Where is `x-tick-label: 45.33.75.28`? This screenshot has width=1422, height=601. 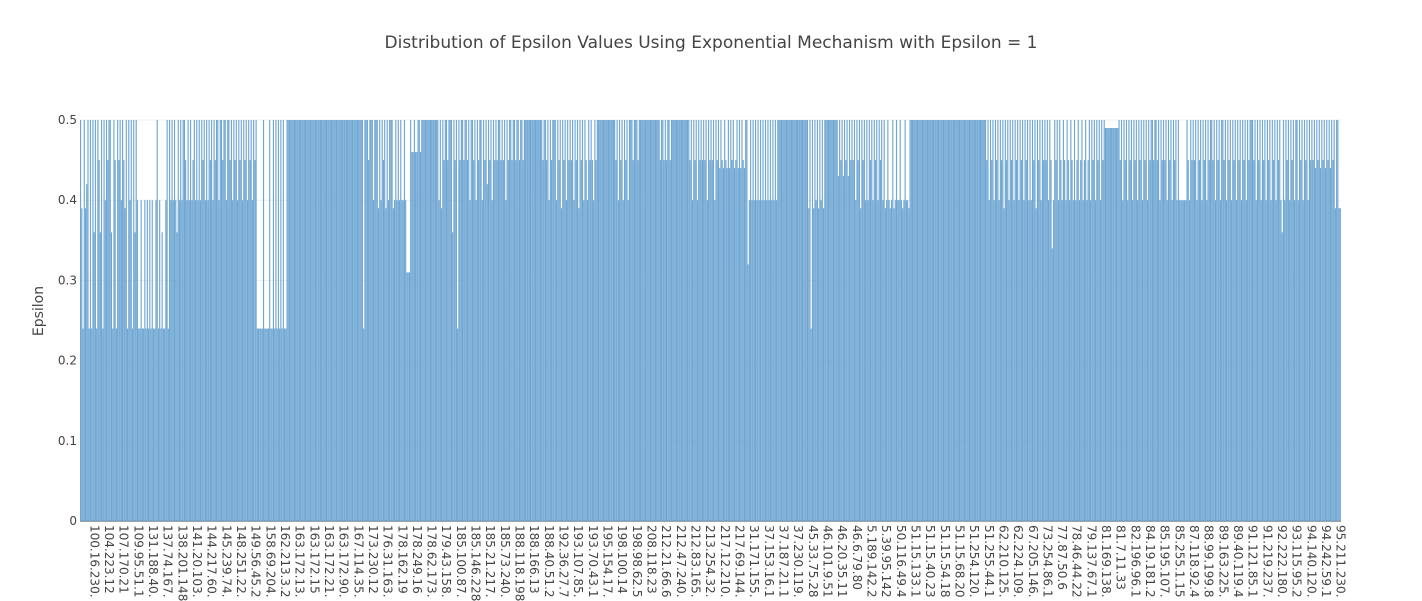
x-tick-label: 45.33.75.28 is located at coordinates (813, 561).